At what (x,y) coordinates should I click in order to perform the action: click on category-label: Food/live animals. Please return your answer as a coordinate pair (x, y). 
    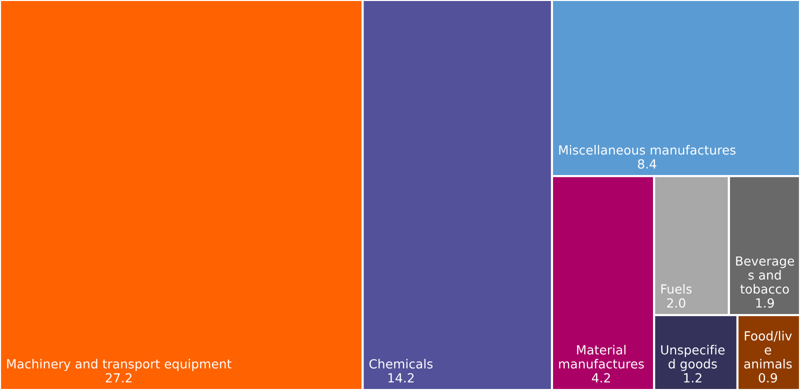
    Looking at the image, I should click on (768, 349).